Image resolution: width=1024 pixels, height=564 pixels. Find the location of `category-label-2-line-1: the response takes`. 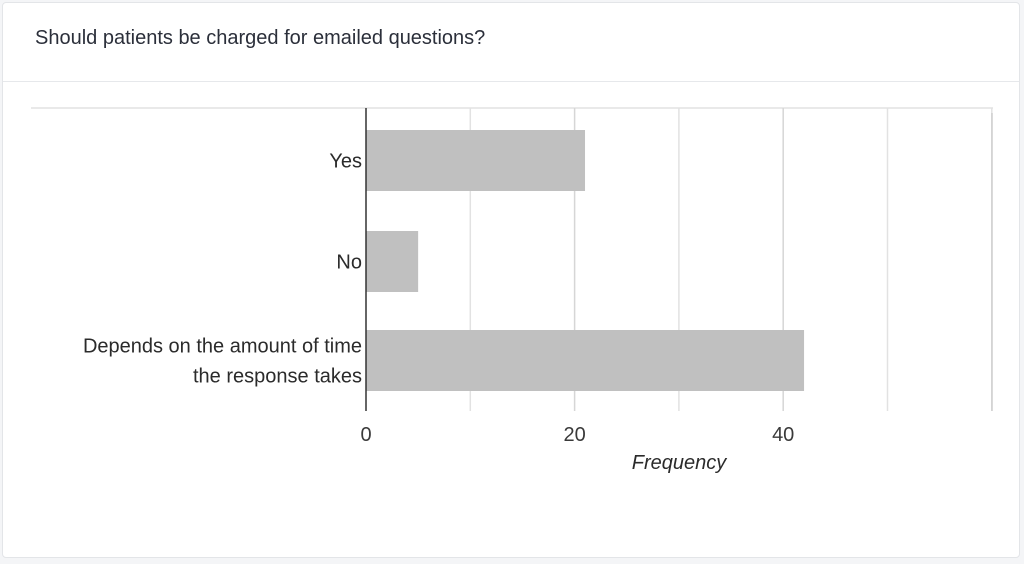

category-label-2-line-1: the response takes is located at coordinates (277, 377).